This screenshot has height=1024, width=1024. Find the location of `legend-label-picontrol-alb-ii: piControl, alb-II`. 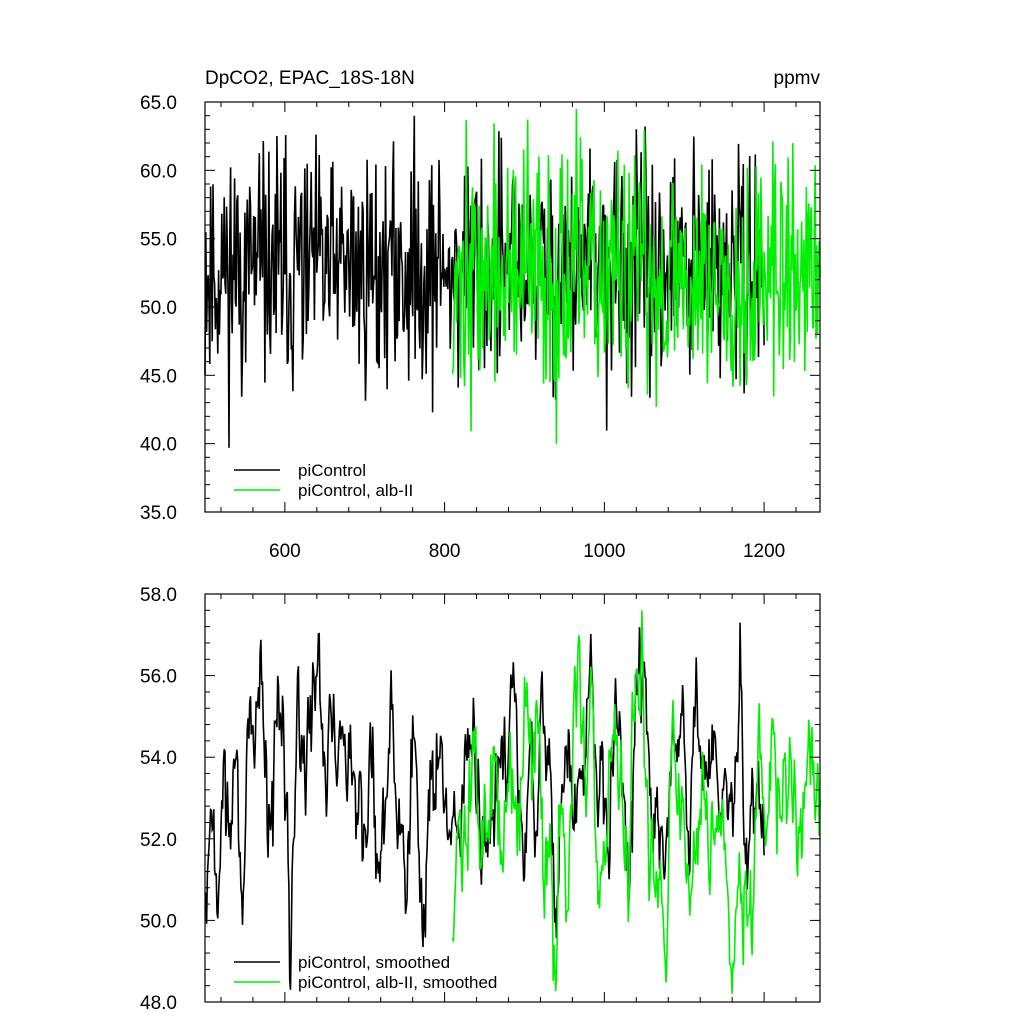

legend-label-picontrol-alb-ii: piControl, alb-II is located at coordinates (355, 490).